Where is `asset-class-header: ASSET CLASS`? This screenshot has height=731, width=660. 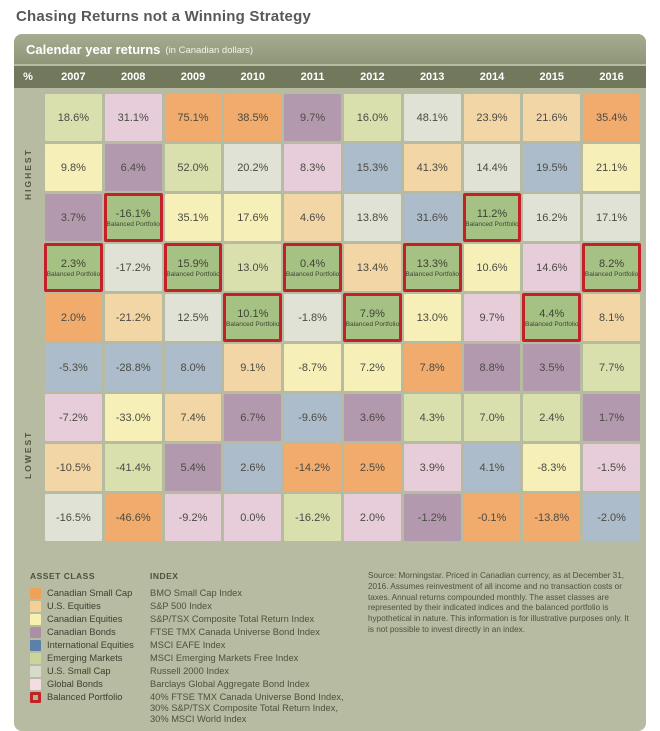
asset-class-header: ASSET CLASS is located at coordinates (63, 576).